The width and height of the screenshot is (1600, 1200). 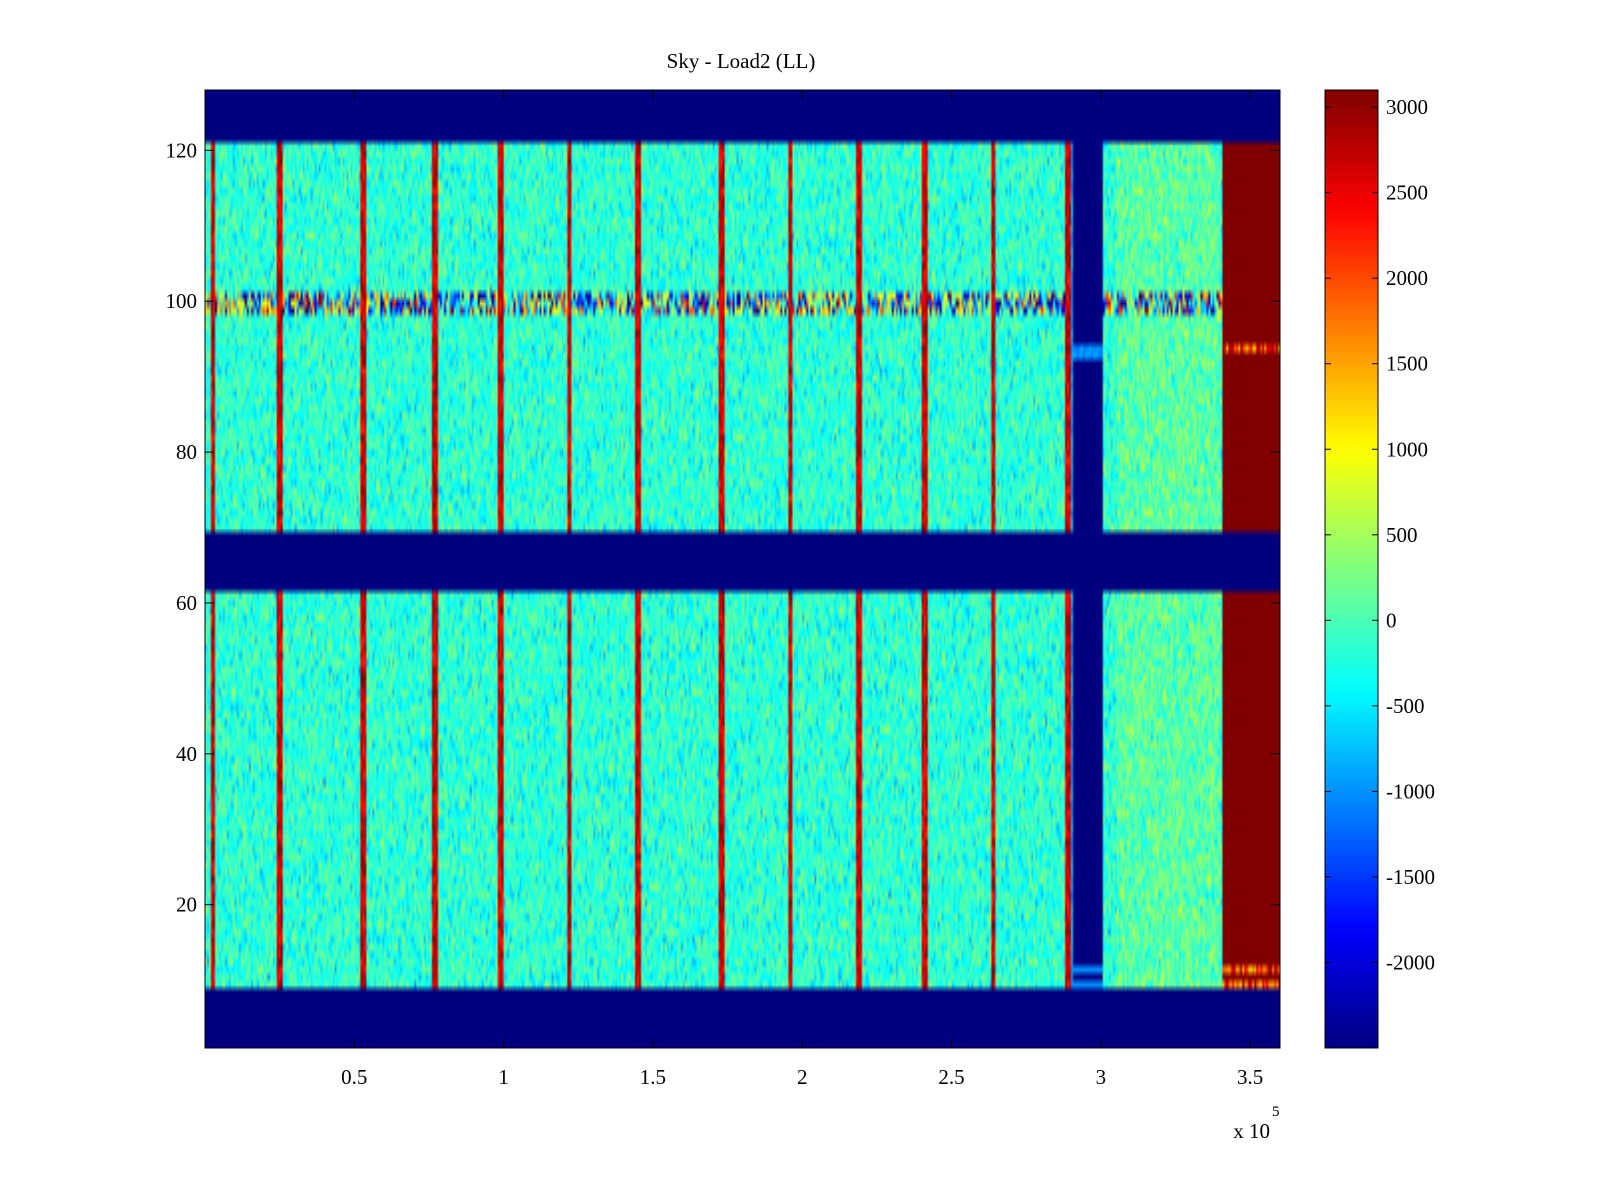 What do you see at coordinates (1391, 620) in the screenshot?
I see `colorbar-tick-label: 0` at bounding box center [1391, 620].